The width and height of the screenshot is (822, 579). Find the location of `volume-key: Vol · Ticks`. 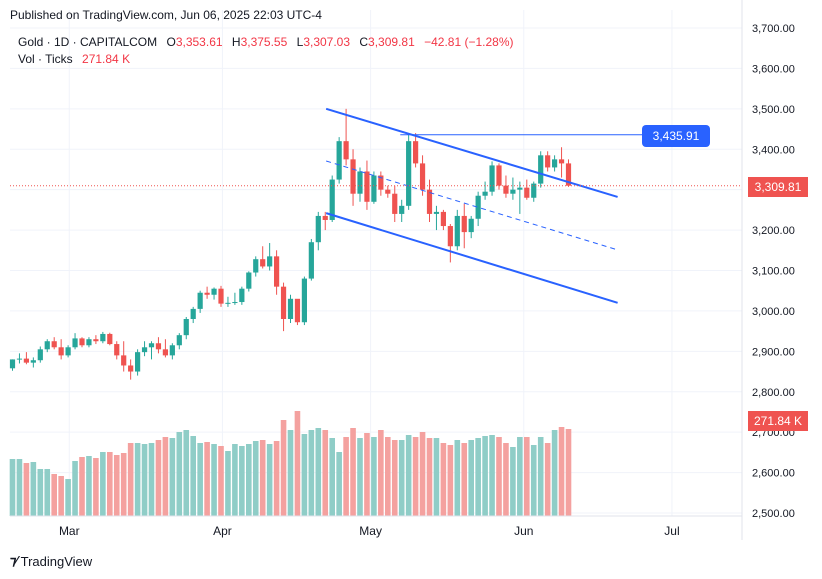

volume-key: Vol · Ticks is located at coordinates (45, 59).